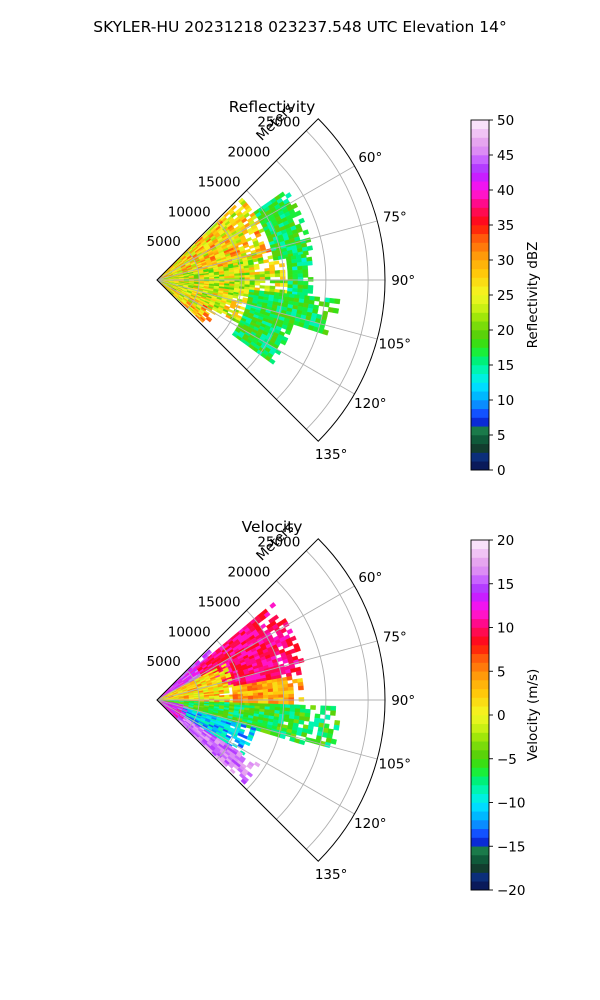 The image size is (600, 1000). Describe the element at coordinates (331, 455) in the screenshot. I see `azimuth-tick-label: 135°` at that location.